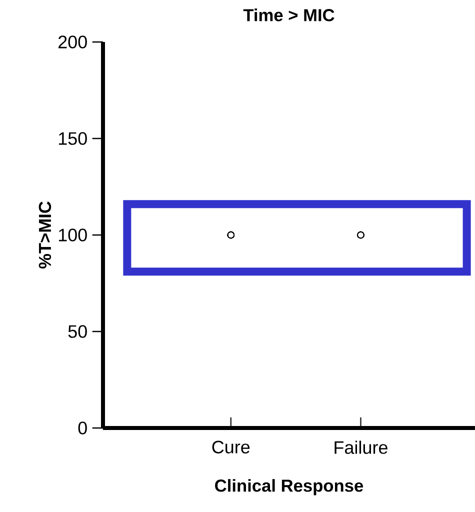  What do you see at coordinates (288, 15) in the screenshot?
I see `chart-title: Time > MIC` at bounding box center [288, 15].